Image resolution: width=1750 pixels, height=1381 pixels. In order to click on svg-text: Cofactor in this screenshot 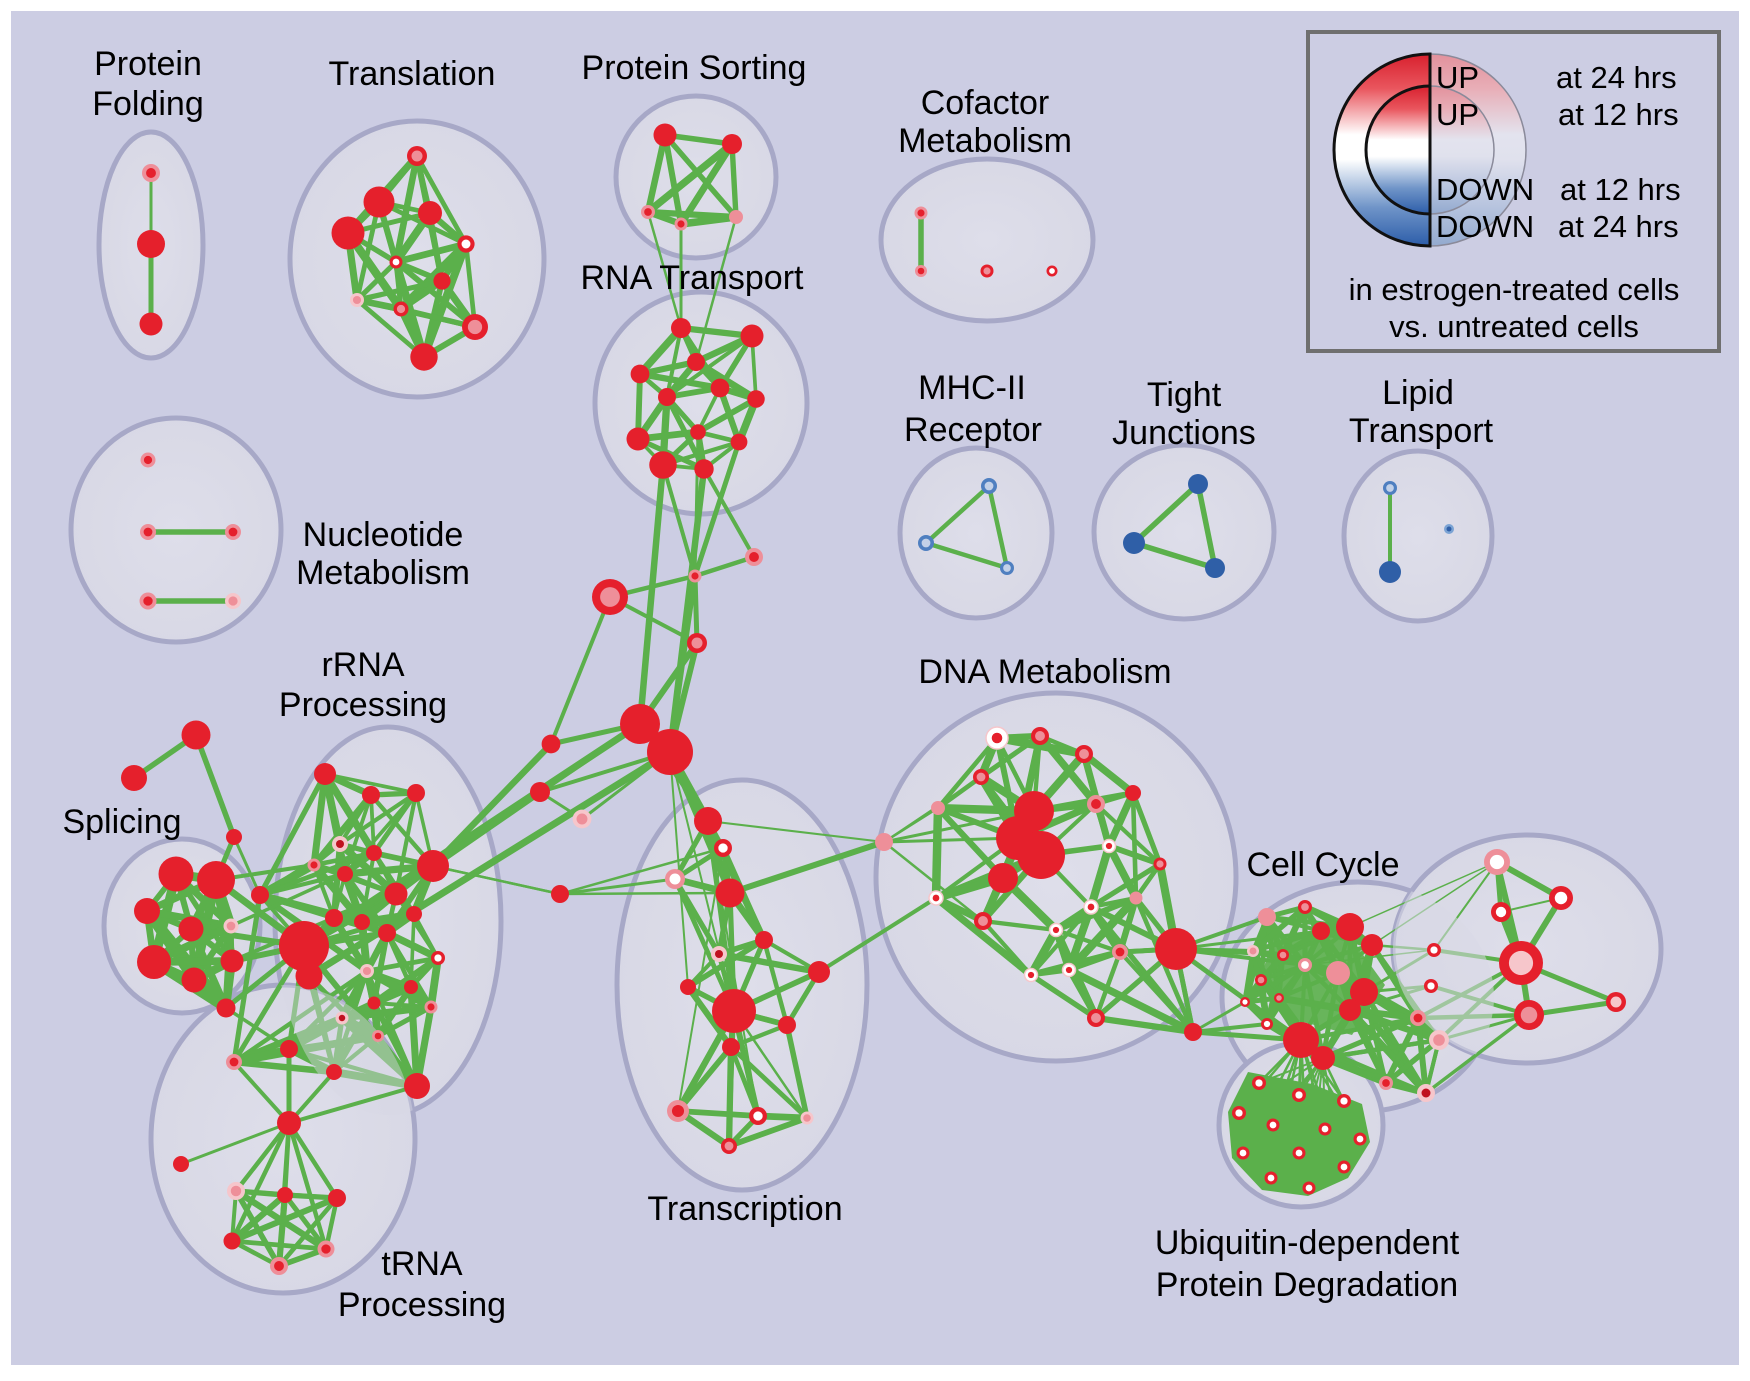, I will do `click(985, 103)`.